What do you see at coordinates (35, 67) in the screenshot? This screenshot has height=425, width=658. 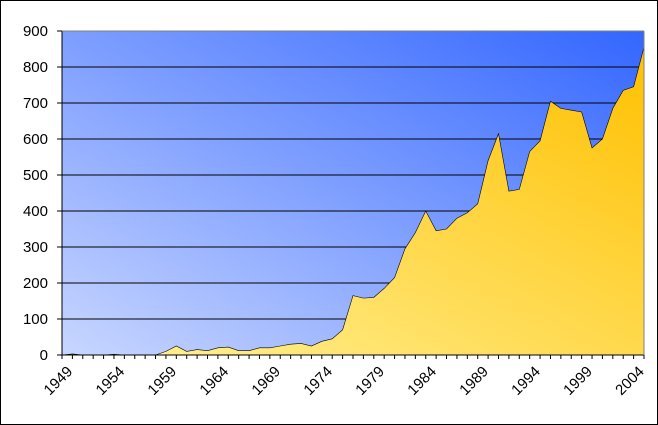 I see `y-tick-label: 800` at bounding box center [35, 67].